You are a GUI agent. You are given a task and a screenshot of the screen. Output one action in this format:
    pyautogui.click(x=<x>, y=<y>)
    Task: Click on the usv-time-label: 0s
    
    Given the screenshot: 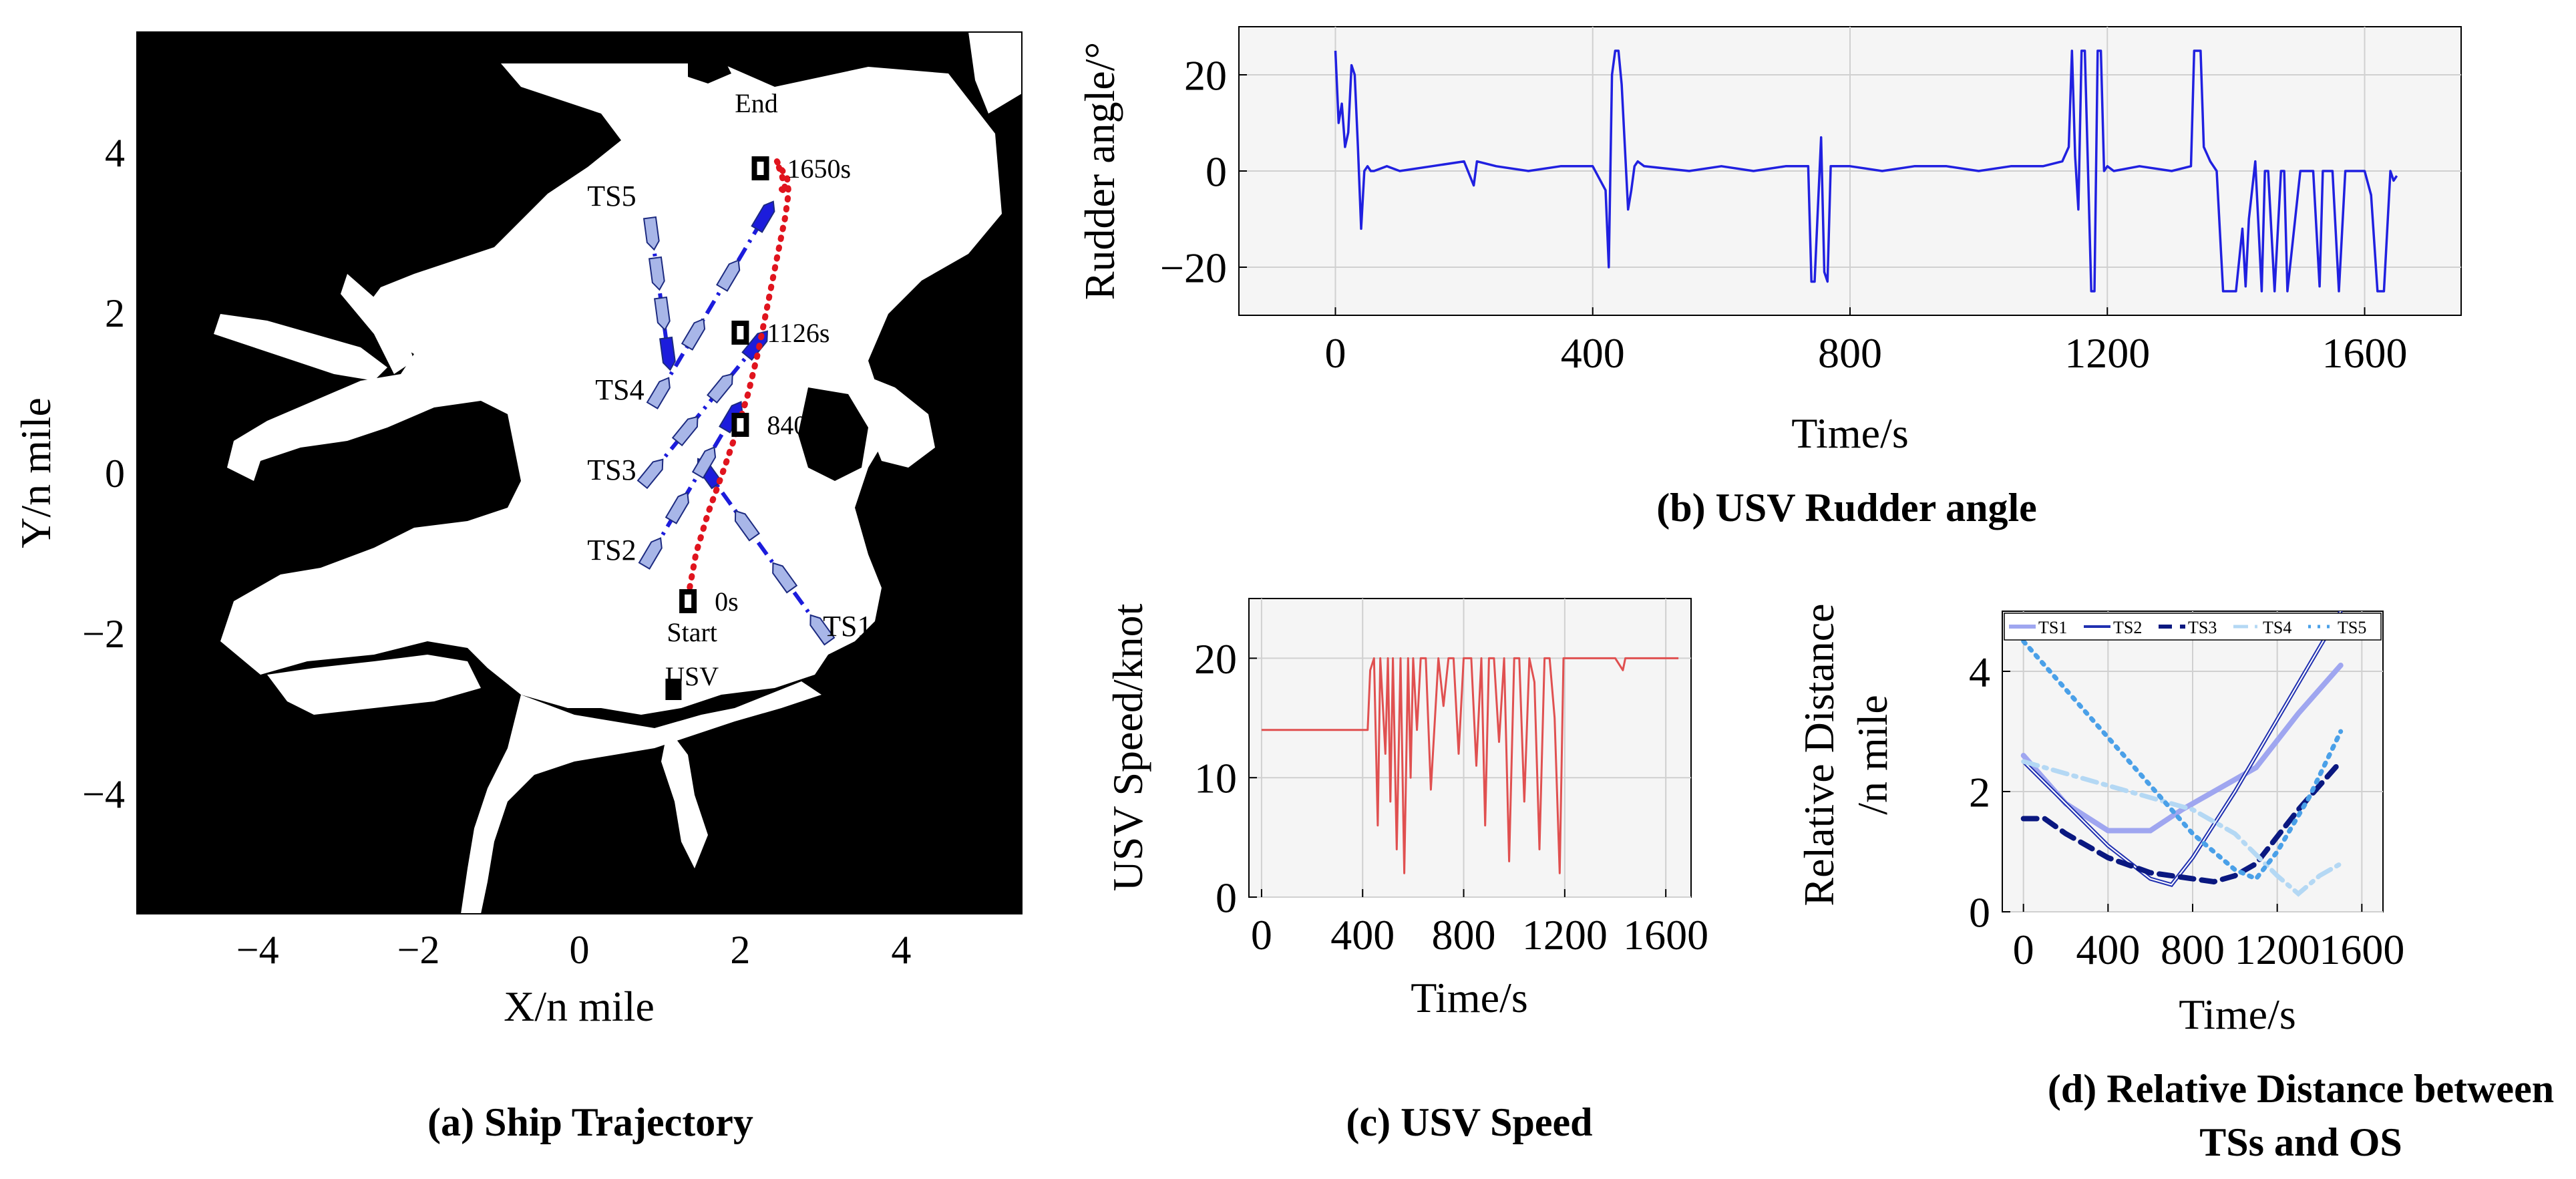 What is the action you would take?
    pyautogui.click(x=727, y=601)
    